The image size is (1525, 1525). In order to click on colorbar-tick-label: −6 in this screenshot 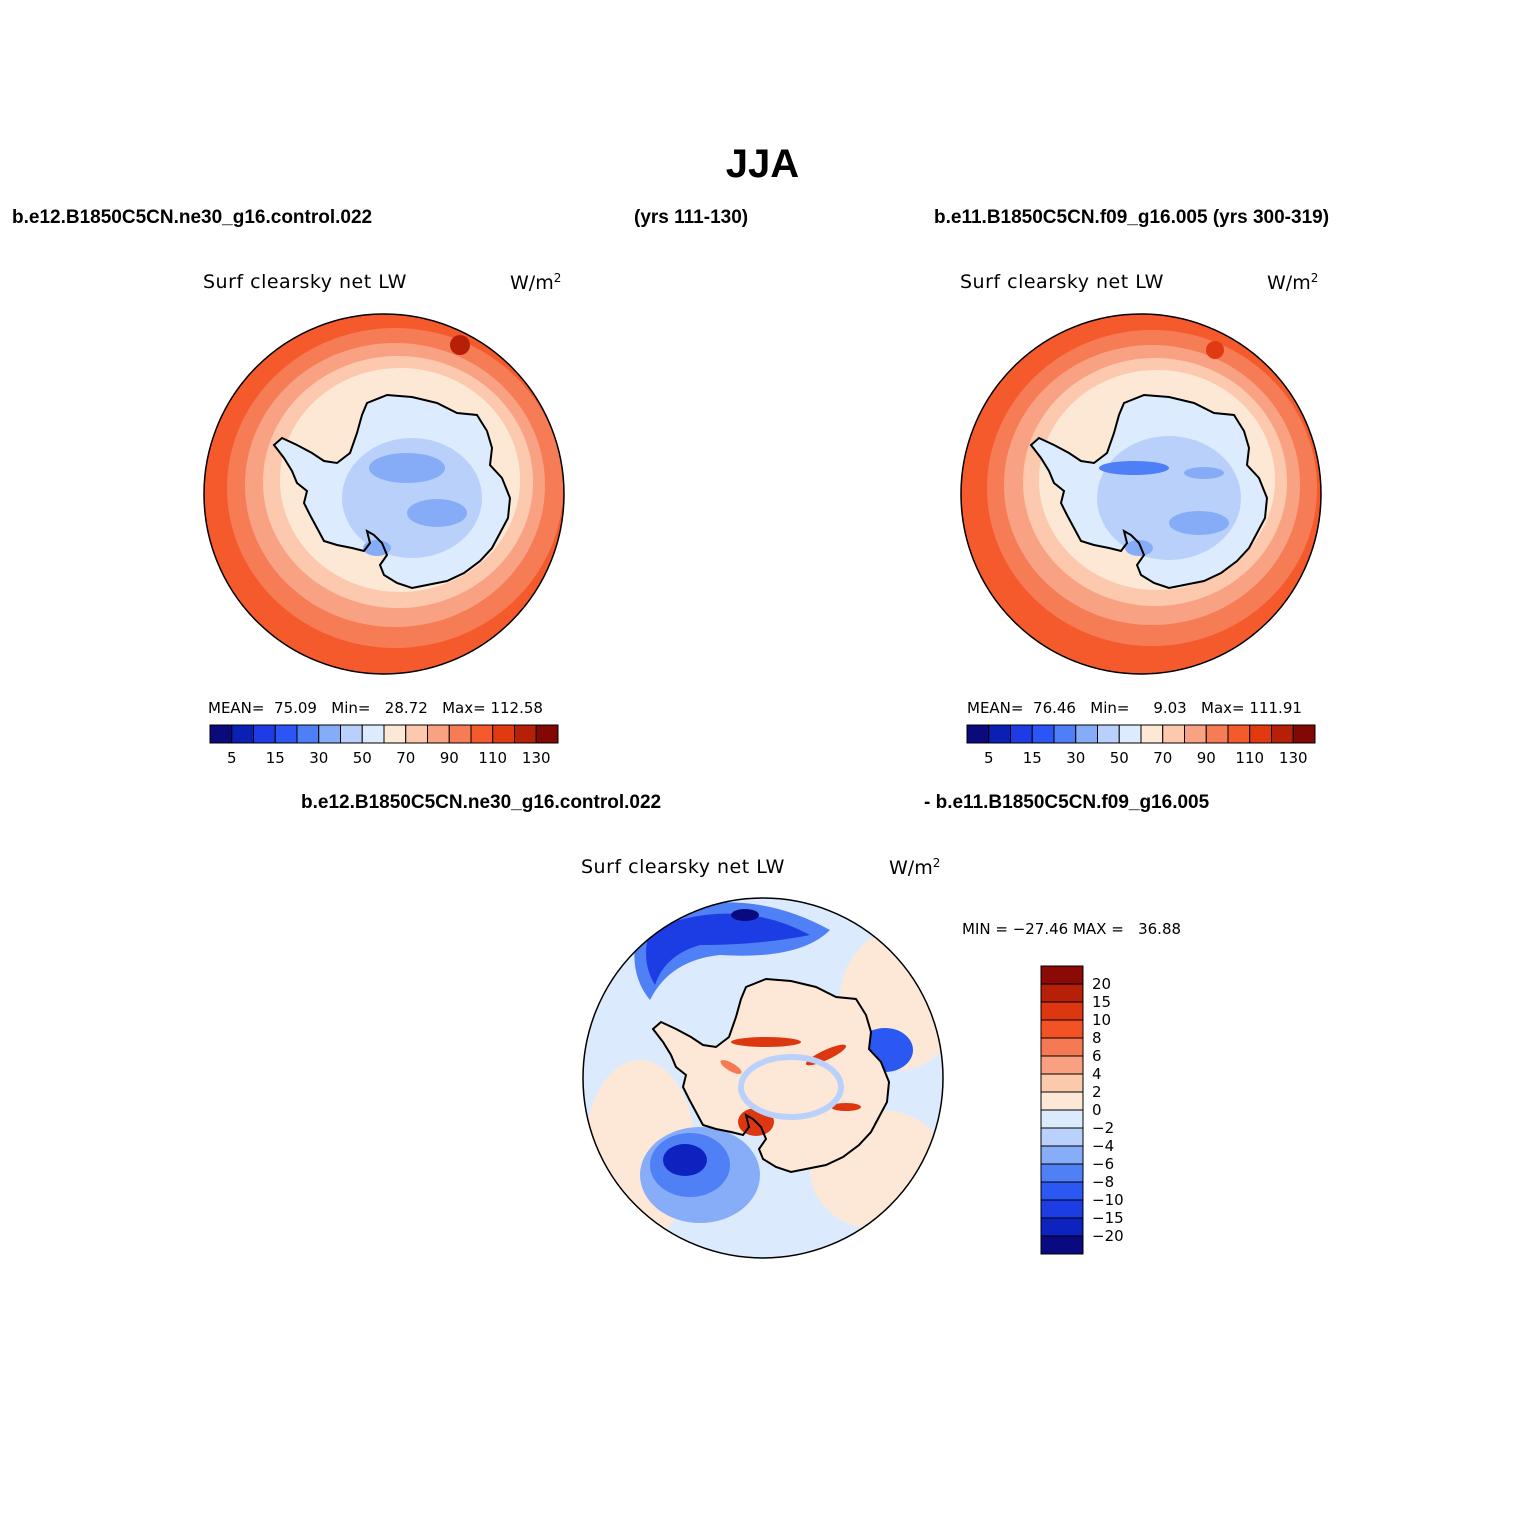, I will do `click(1103, 1164)`.